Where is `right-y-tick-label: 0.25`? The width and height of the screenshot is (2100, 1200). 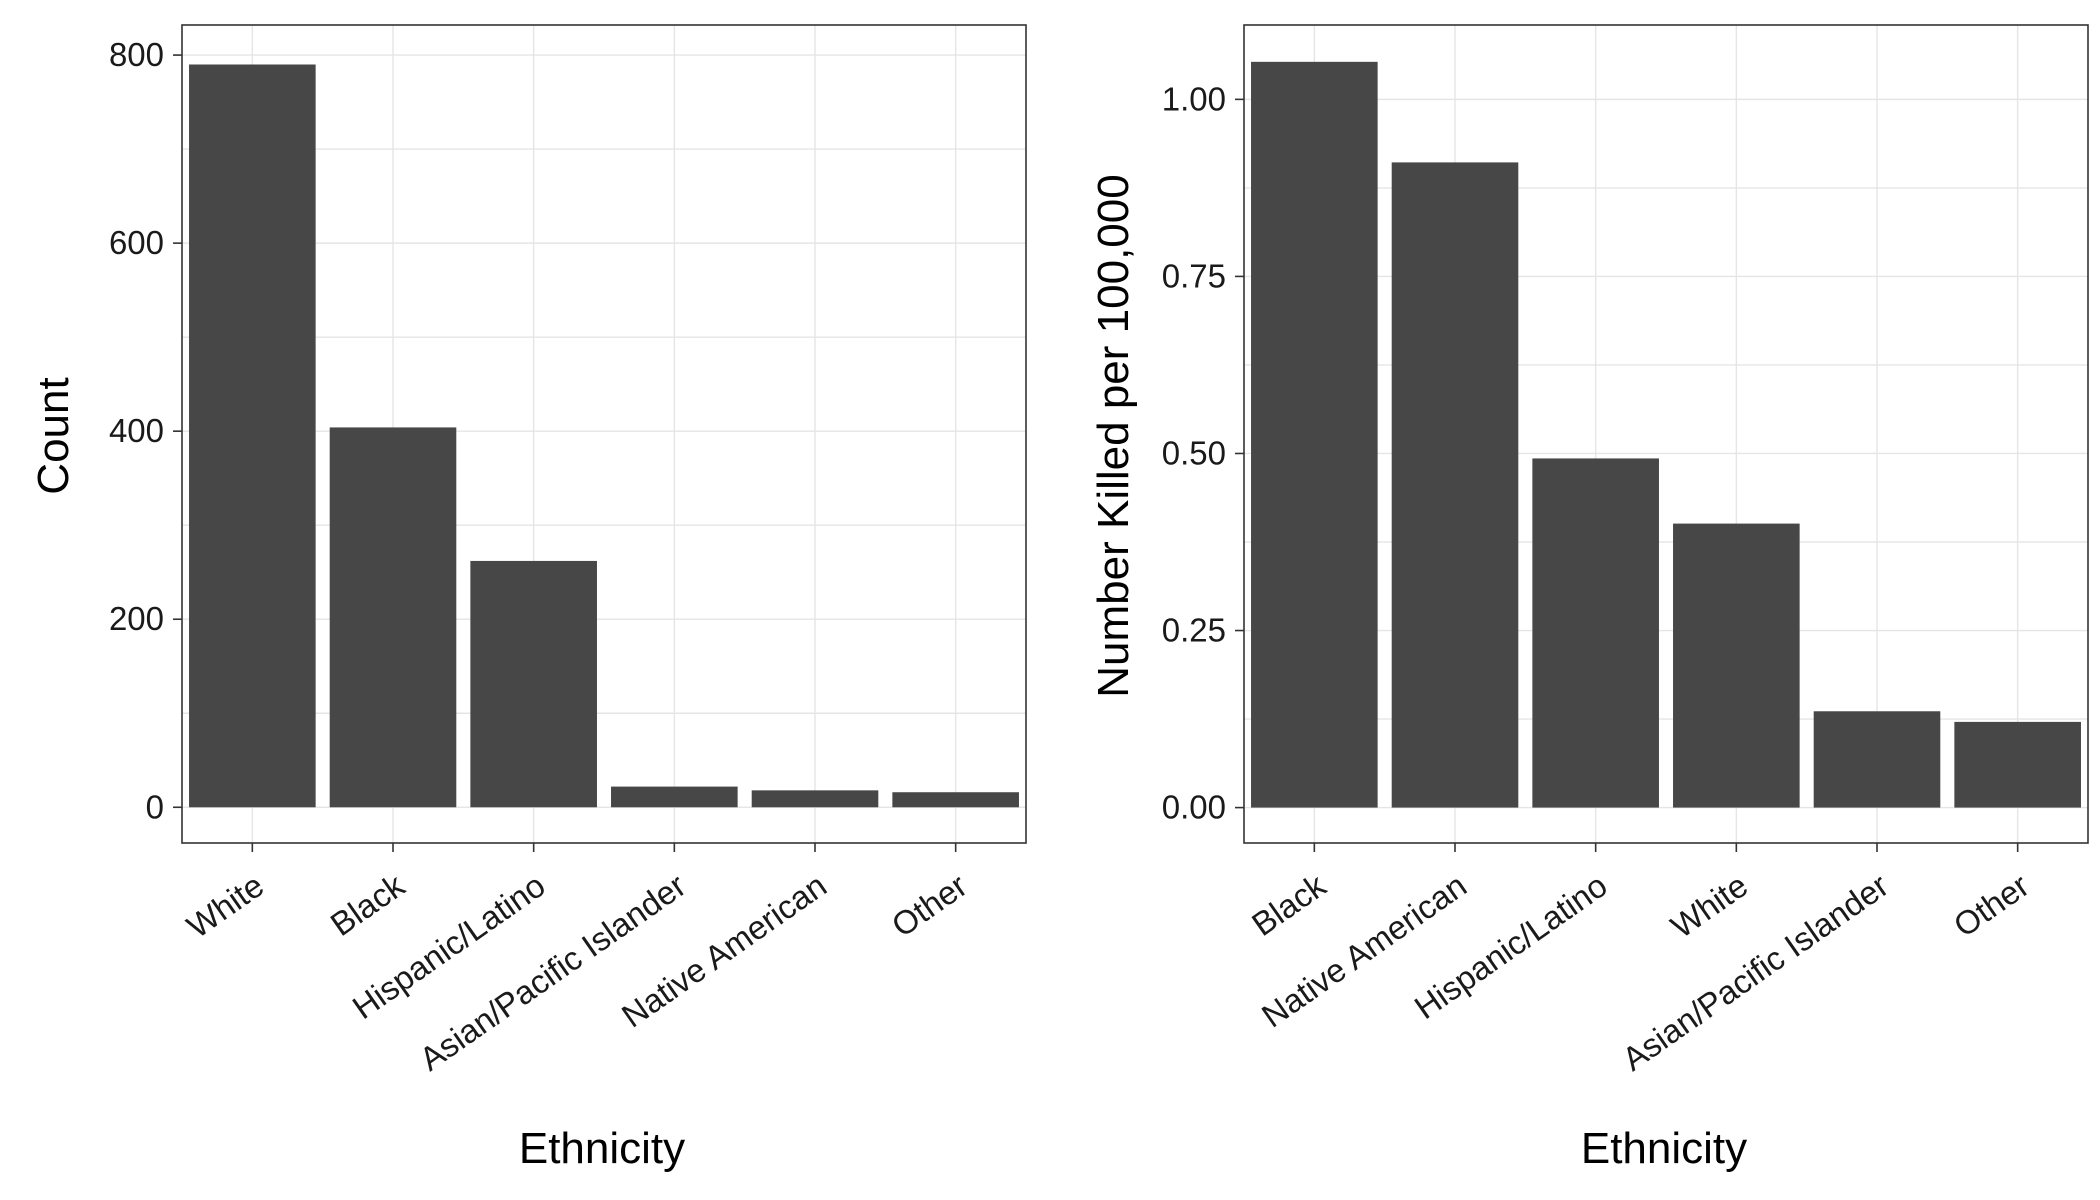 right-y-tick-label: 0.25 is located at coordinates (1194, 630).